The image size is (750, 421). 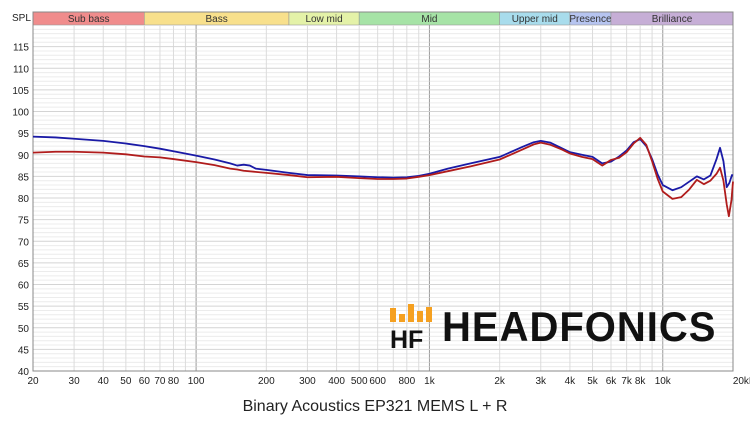 What do you see at coordinates (24, 307) in the screenshot?
I see `y-tick-label: 55` at bounding box center [24, 307].